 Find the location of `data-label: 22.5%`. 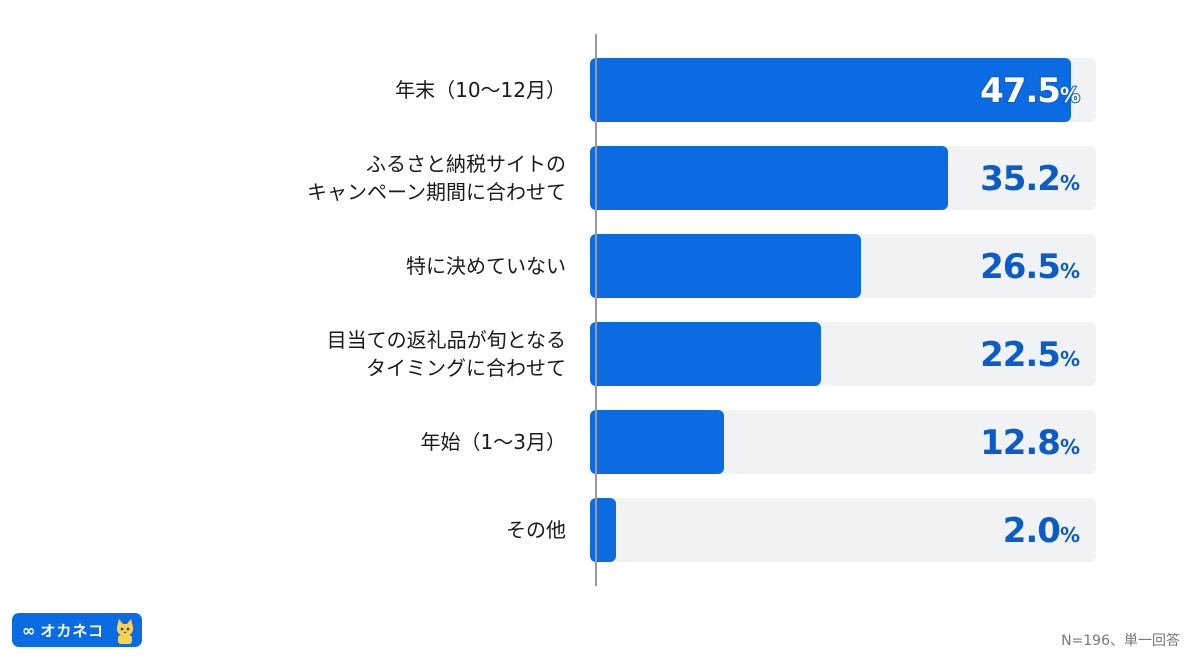

data-label: 22.5% is located at coordinates (1030, 355).